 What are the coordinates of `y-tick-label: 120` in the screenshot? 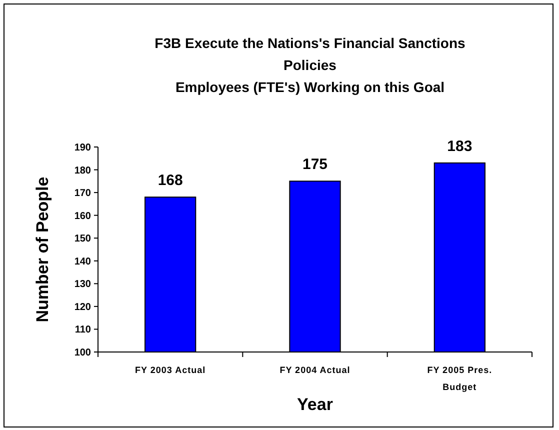 It's located at (83, 307).